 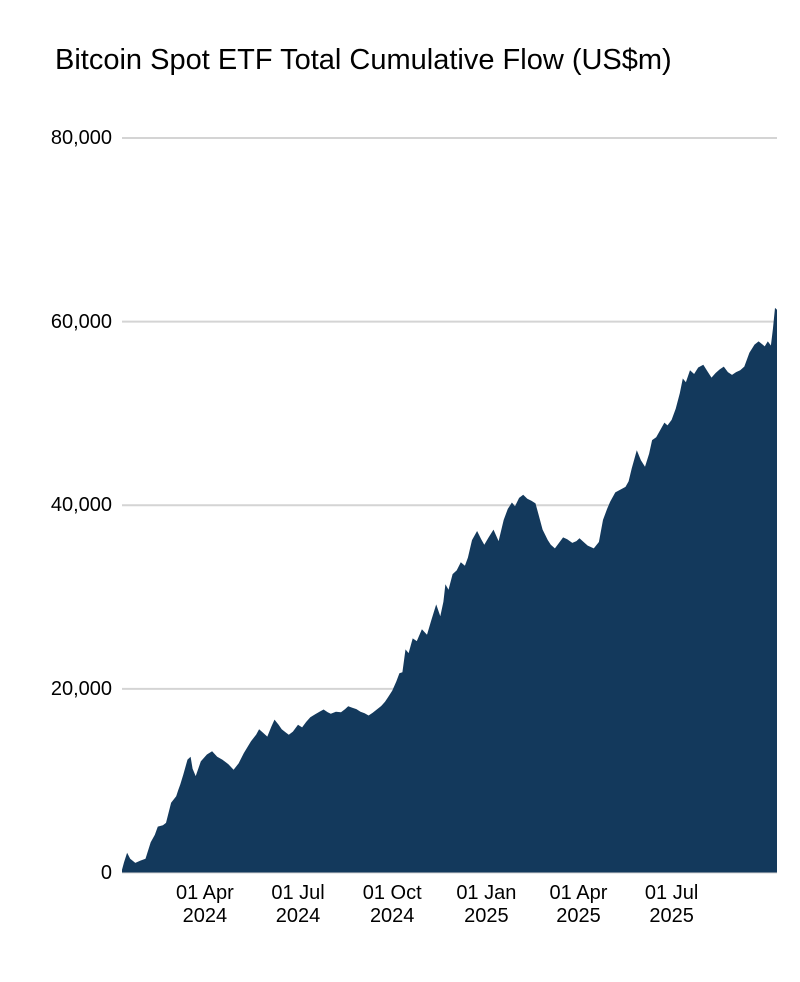 I want to click on x-axis-label-line1: 01 Jan, so click(x=486, y=893).